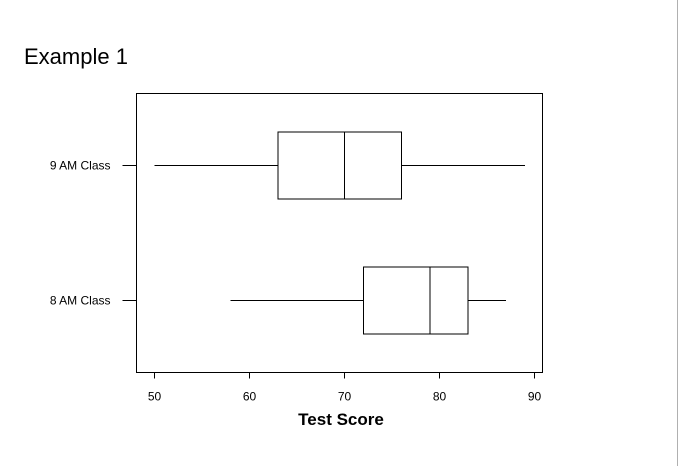  I want to click on y-tick-label: 8 AM Class, so click(80, 301).